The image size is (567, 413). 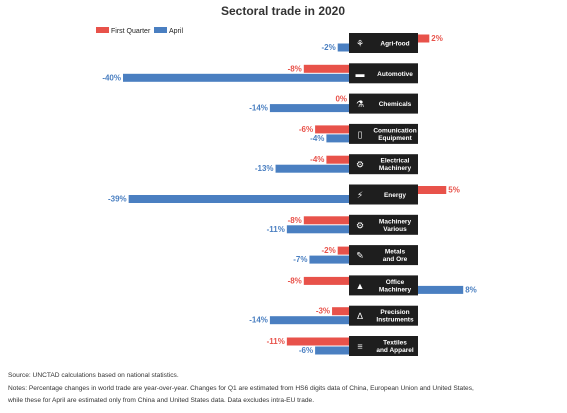 What do you see at coordinates (332, 129) in the screenshot?
I see `bar-q1-comunication-equipment` at bounding box center [332, 129].